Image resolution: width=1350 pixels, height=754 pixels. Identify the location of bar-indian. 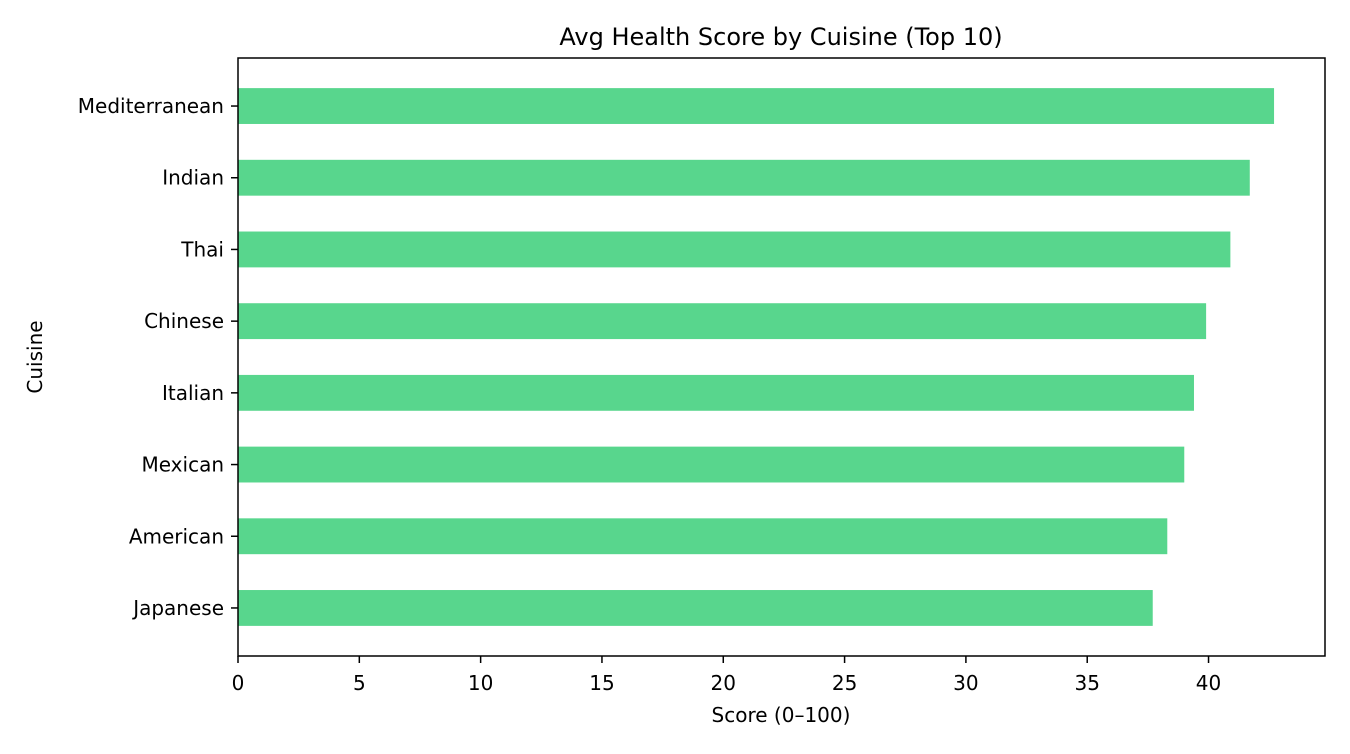
(744, 177).